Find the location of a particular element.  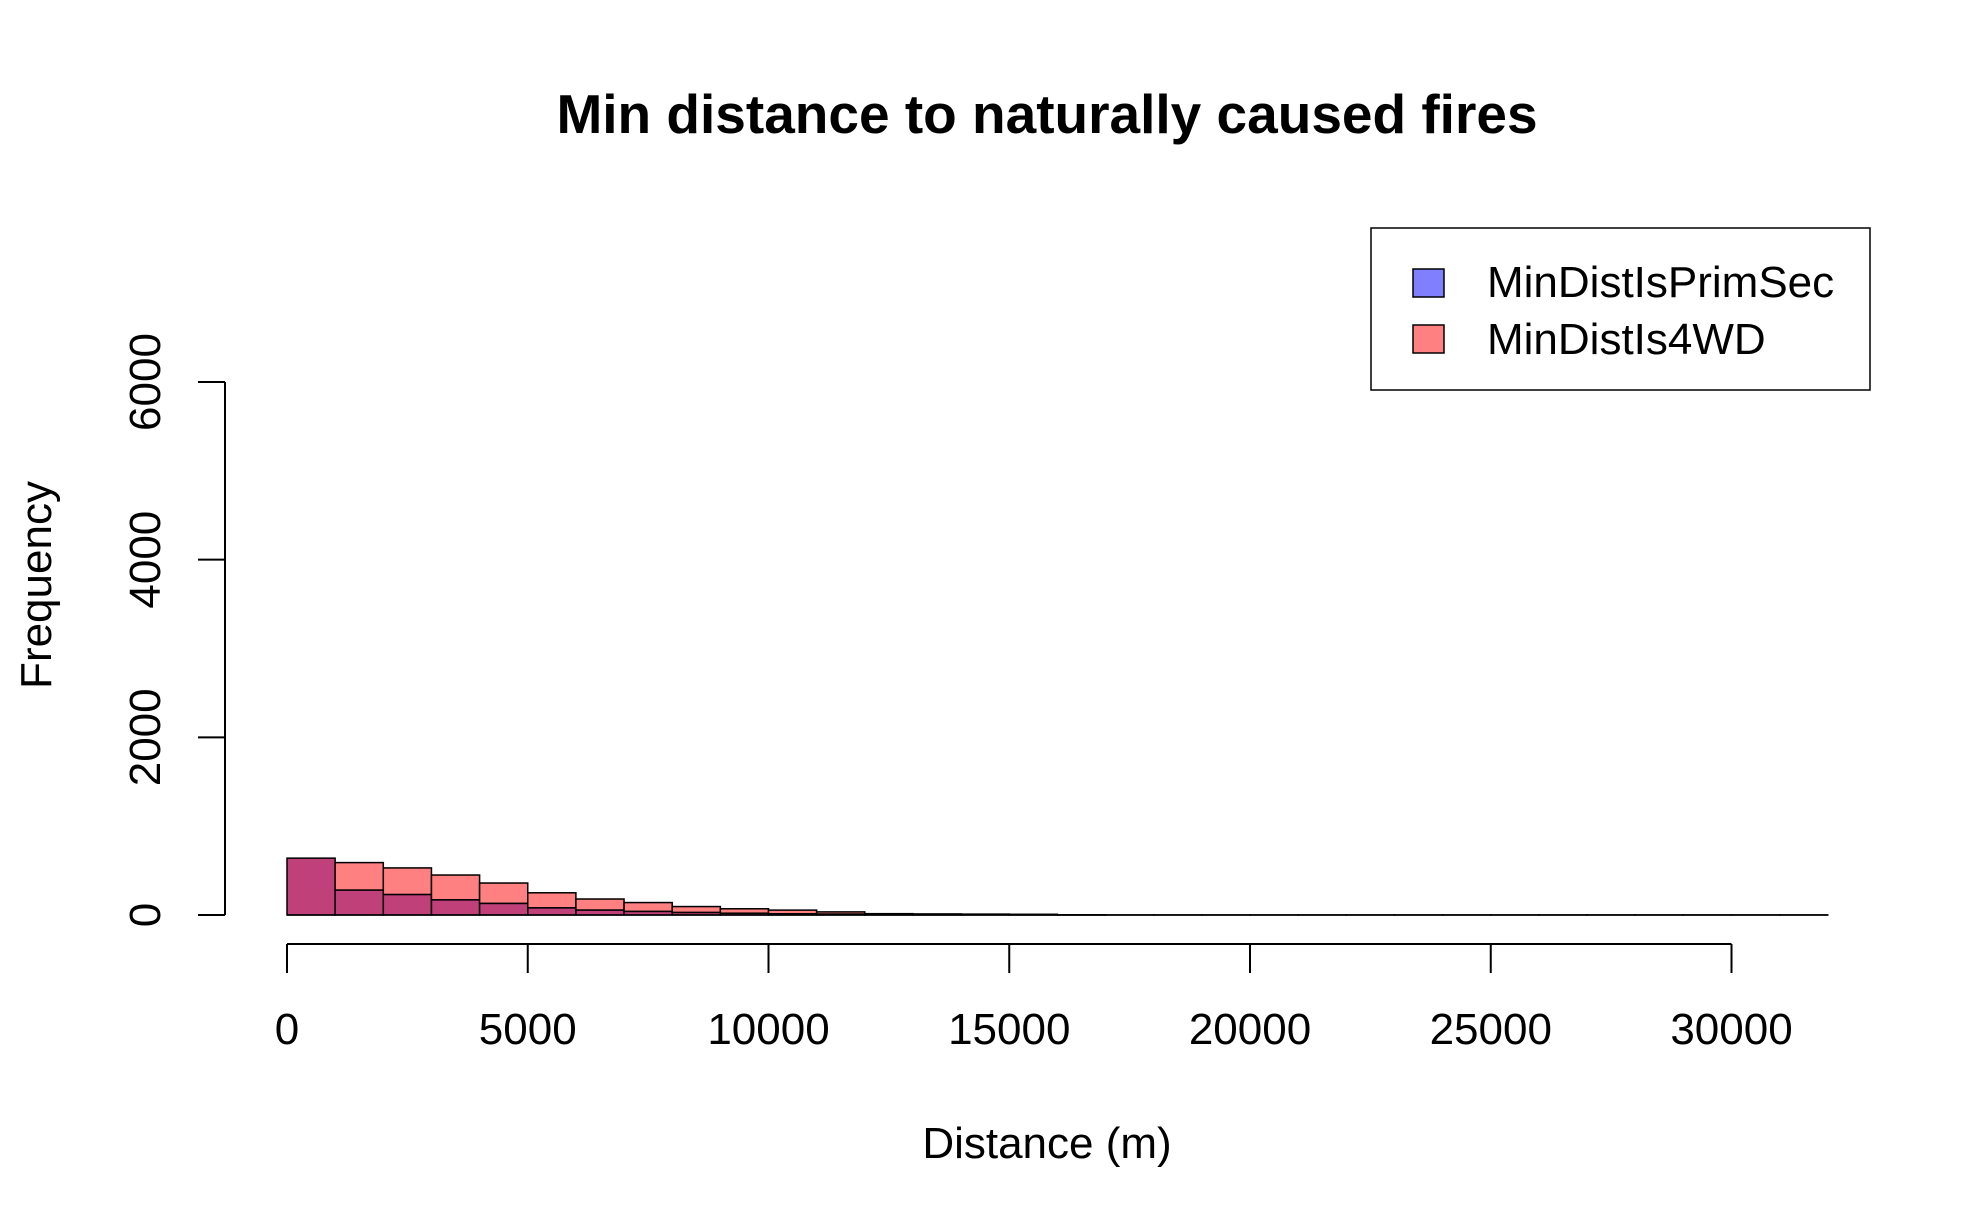

legend-swatch-primsec is located at coordinates (1428, 283).